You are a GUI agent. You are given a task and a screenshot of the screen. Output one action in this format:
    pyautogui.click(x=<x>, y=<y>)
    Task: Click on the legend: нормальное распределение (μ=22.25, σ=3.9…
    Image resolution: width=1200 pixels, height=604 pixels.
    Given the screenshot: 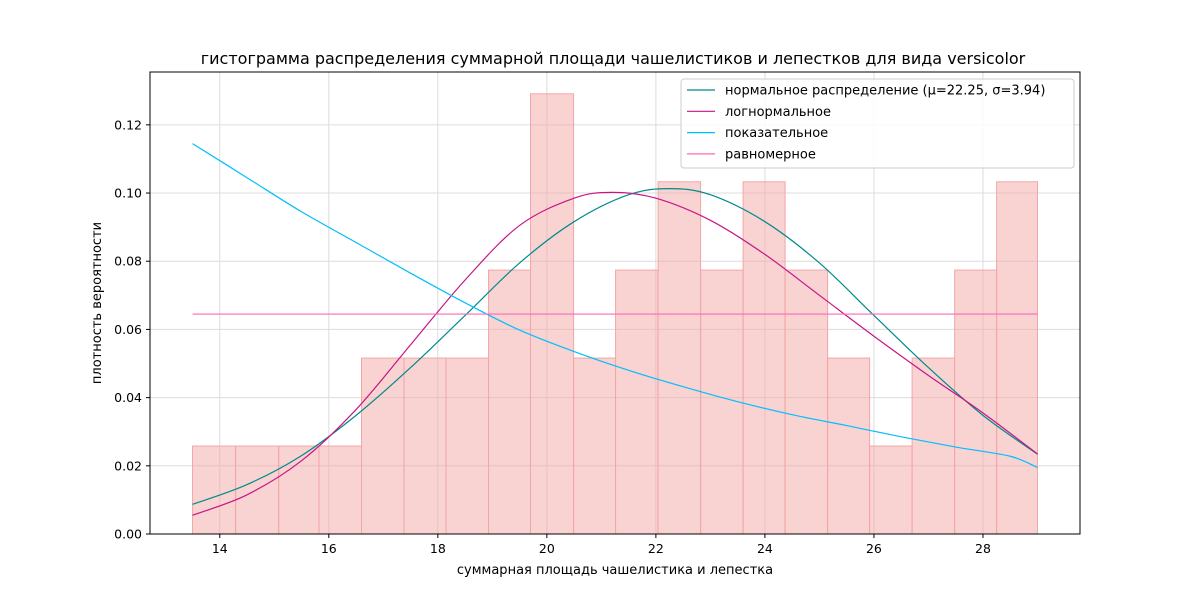 What is the action you would take?
    pyautogui.click(x=877, y=123)
    